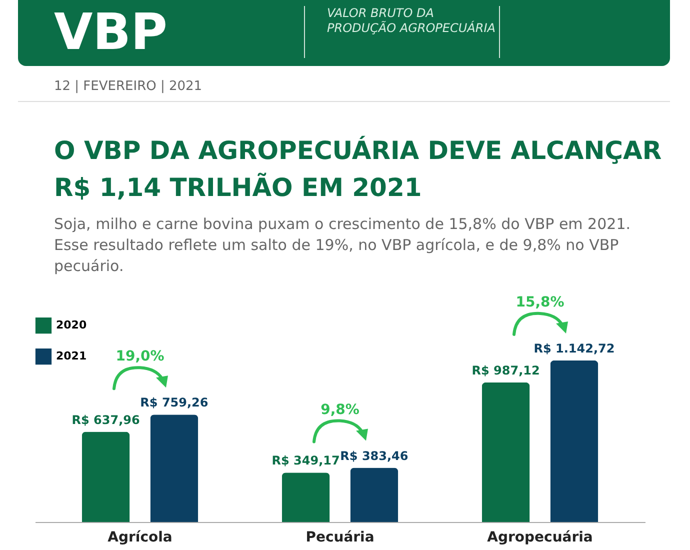 This screenshot has height=550, width=690. I want to click on data-label: R$ 987,12, so click(506, 370).